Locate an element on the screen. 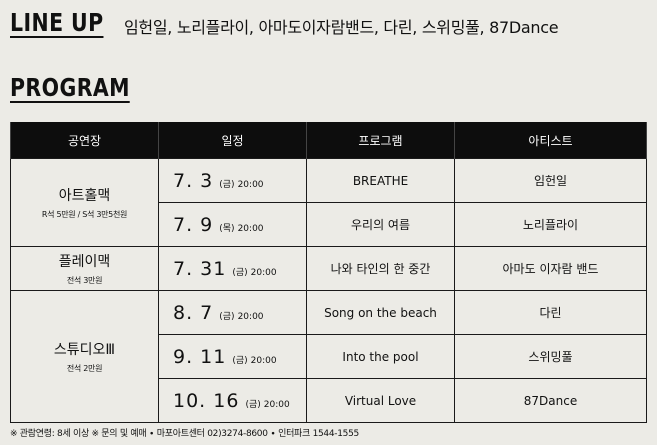  venue-name: 아트홀맥 is located at coordinates (84, 196).